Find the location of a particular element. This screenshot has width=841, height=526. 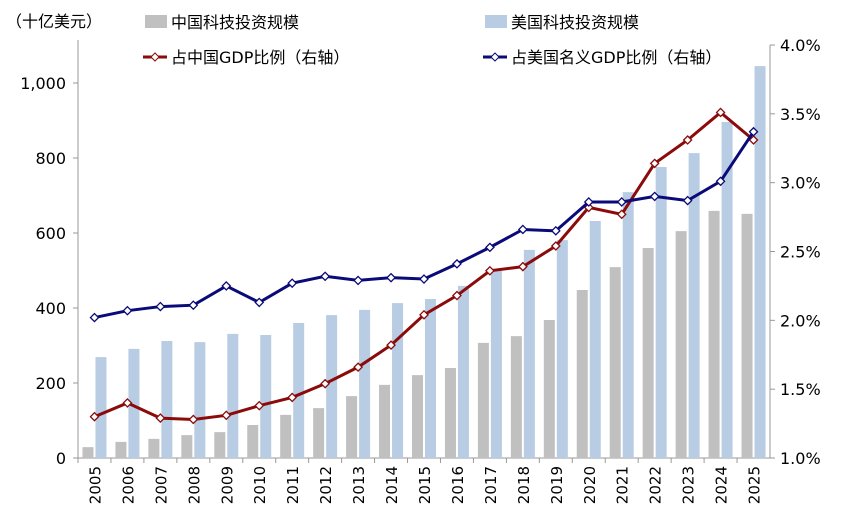

x-tick-label: 2007 is located at coordinates (161, 485).